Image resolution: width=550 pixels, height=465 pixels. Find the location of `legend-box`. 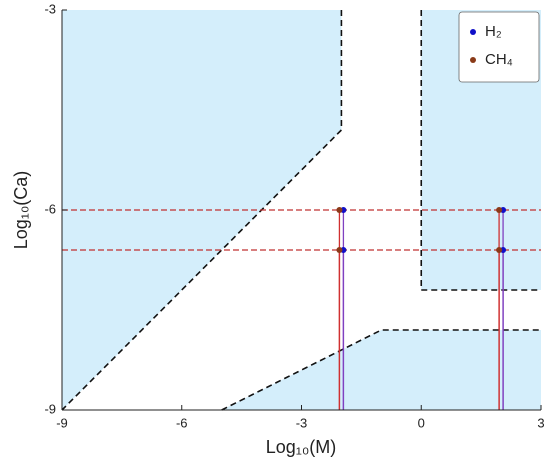

legend-box is located at coordinates (499, 47).